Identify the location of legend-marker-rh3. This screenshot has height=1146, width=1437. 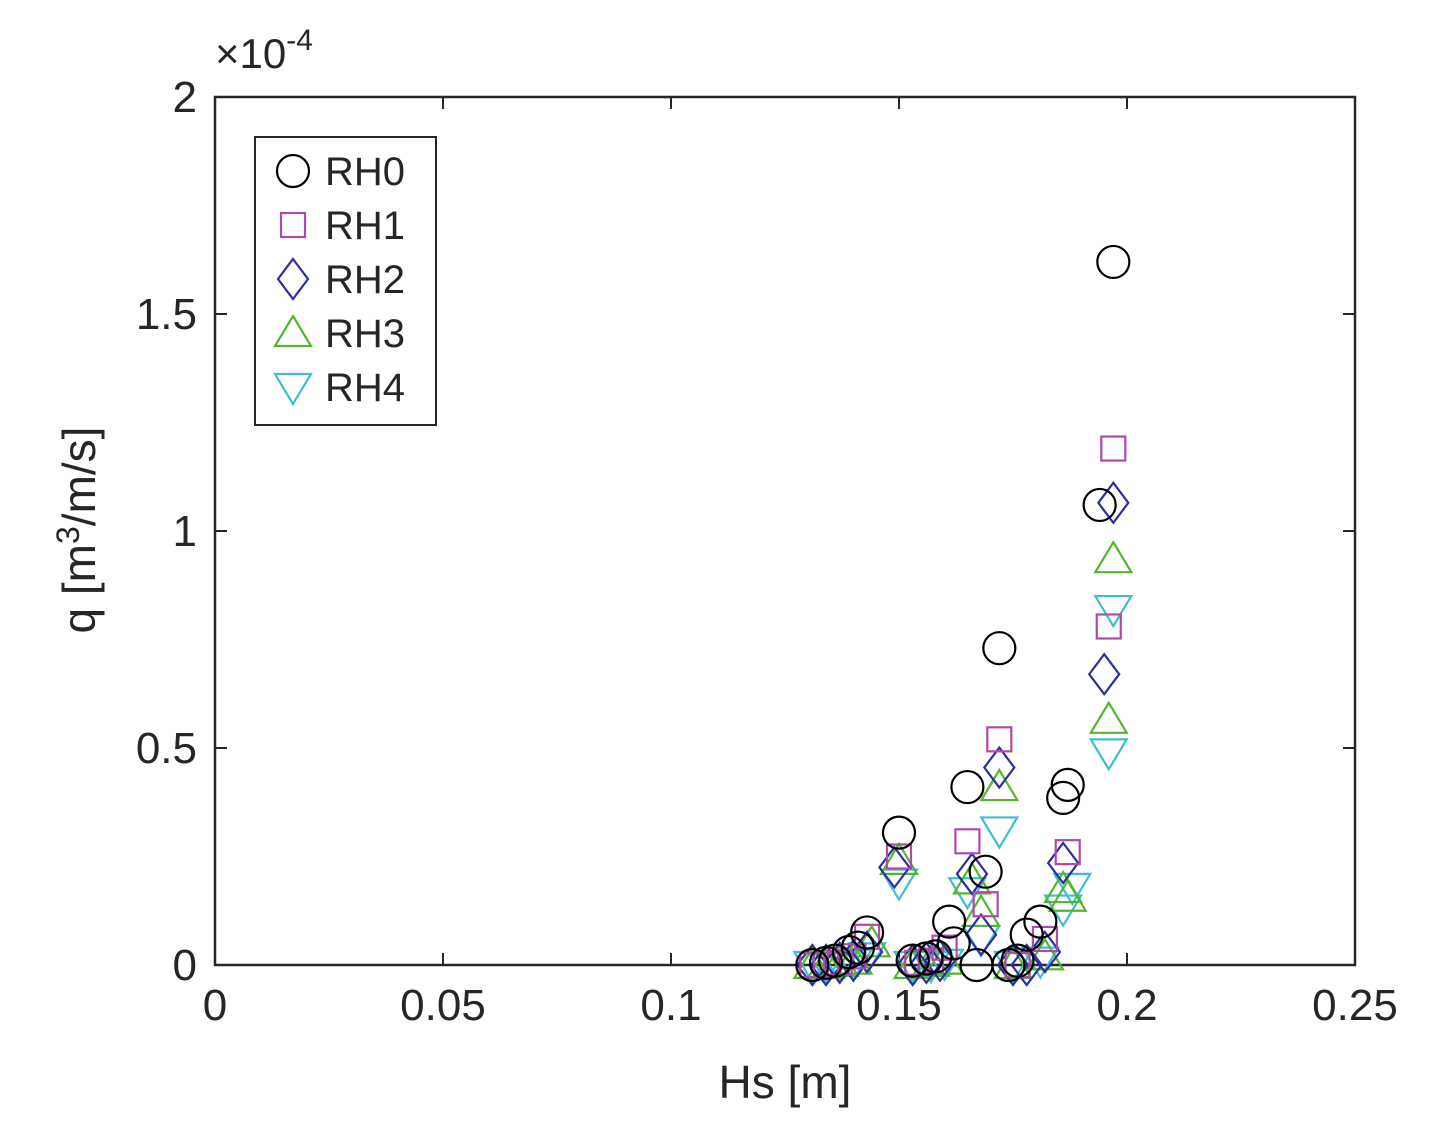
(293, 330).